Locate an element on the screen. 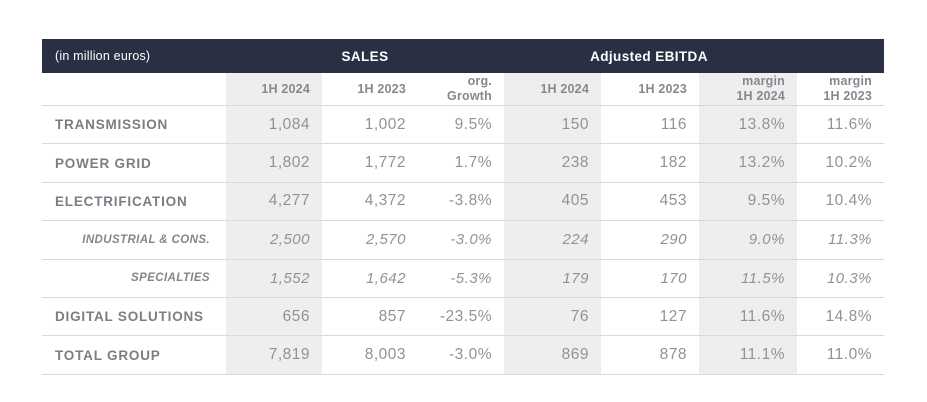 The height and width of the screenshot is (402, 927). cell-org-growth: 9.5% is located at coordinates (473, 124).